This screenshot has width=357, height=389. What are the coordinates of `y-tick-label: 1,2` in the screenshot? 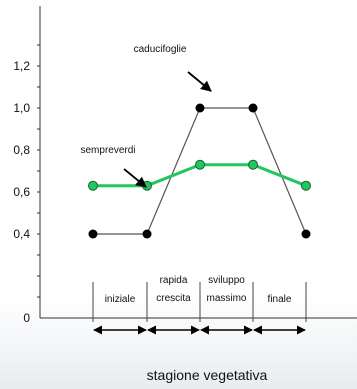 It's located at (21, 66).